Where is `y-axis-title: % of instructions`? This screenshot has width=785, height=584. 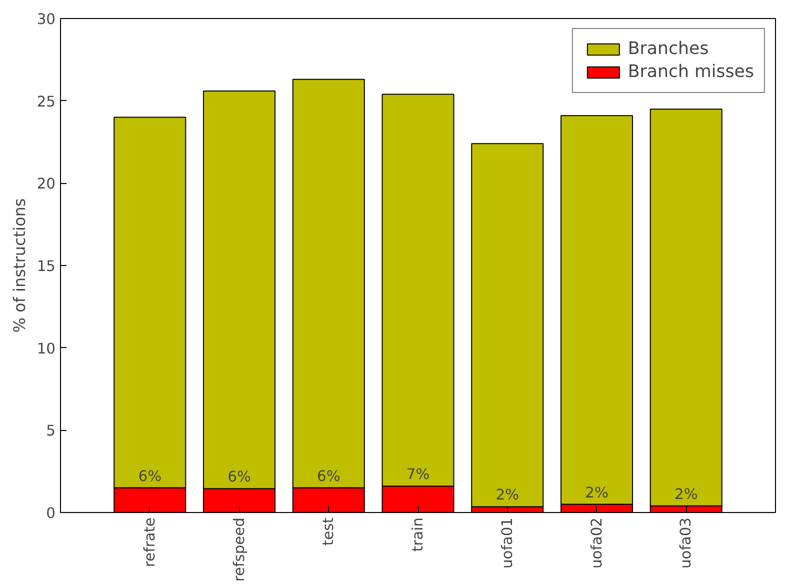
y-axis-title: % of instructions is located at coordinates (19, 265).